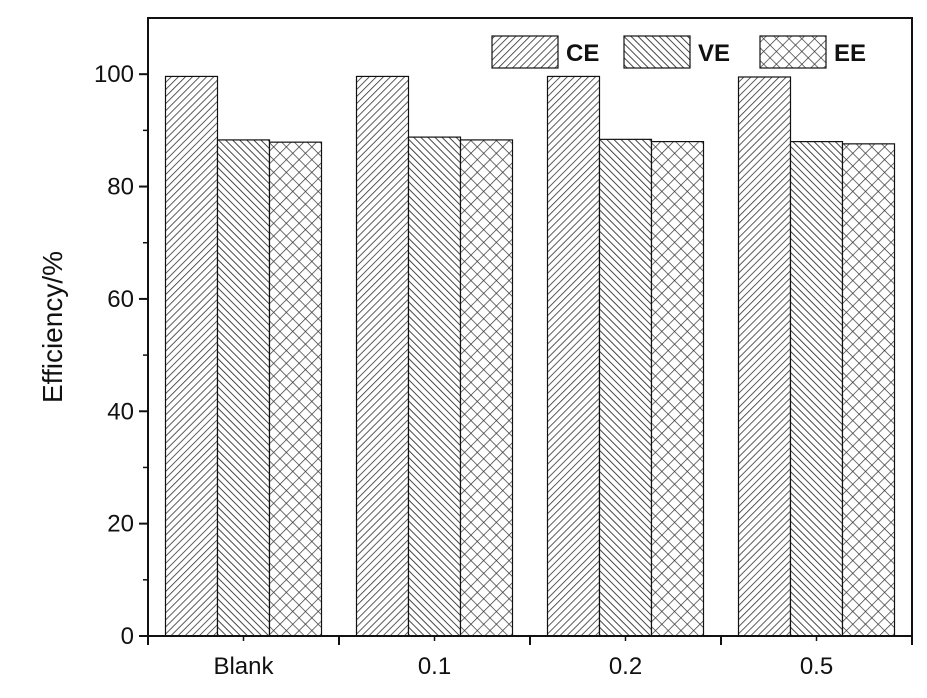 This screenshot has height=698, width=927. Describe the element at coordinates (120, 299) in the screenshot. I see `y-tick-label: 60` at that location.